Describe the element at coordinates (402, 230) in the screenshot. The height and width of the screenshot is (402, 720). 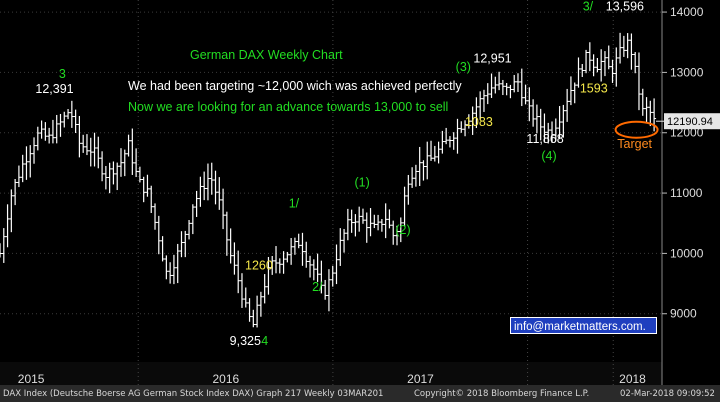
I see `chart-annotation: (2)` at that location.